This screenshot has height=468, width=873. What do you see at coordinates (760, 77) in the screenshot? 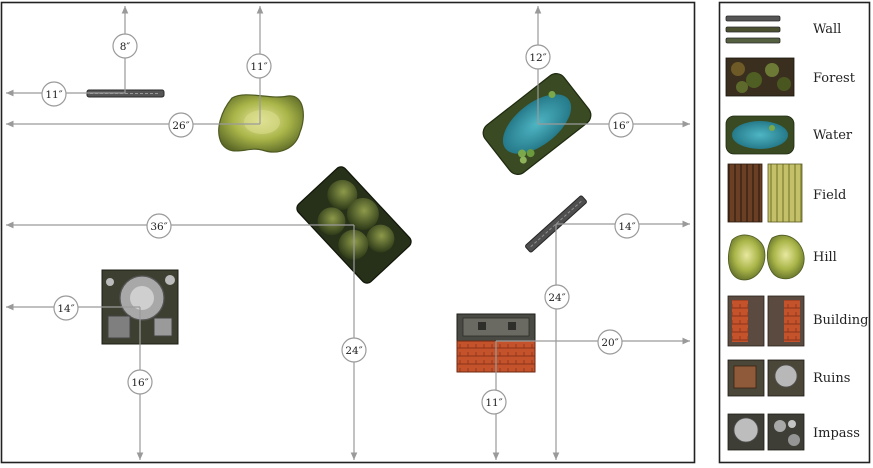
I see `legend-swatch-forest` at bounding box center [760, 77].